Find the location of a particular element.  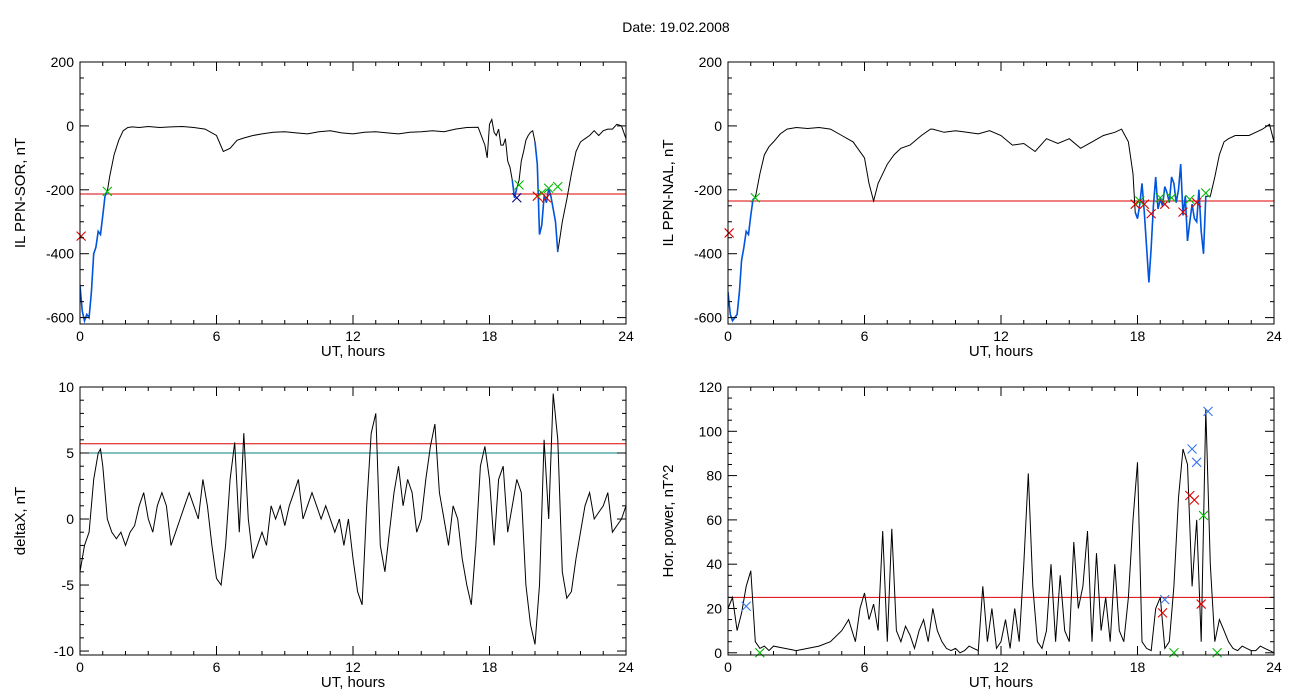

y-axis-title: deltaX, nT is located at coordinates (20, 521).